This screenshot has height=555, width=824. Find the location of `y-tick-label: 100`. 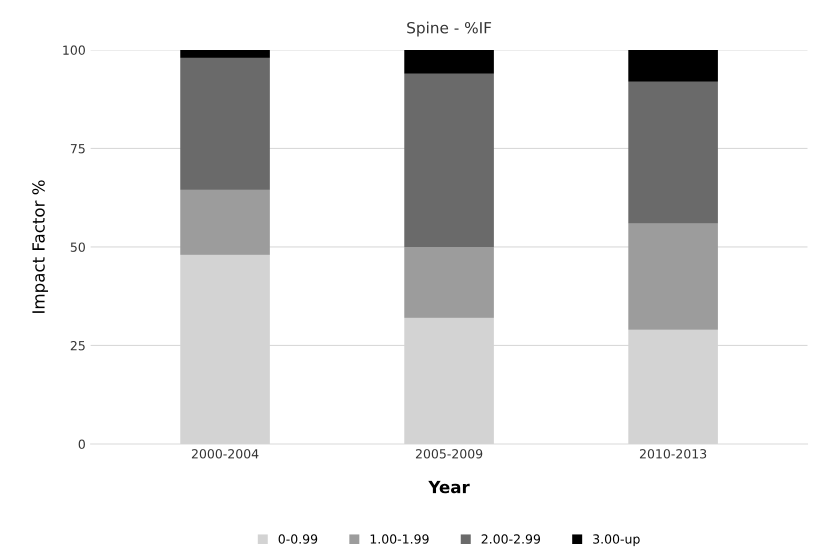

y-tick-label: 100 is located at coordinates (74, 50).